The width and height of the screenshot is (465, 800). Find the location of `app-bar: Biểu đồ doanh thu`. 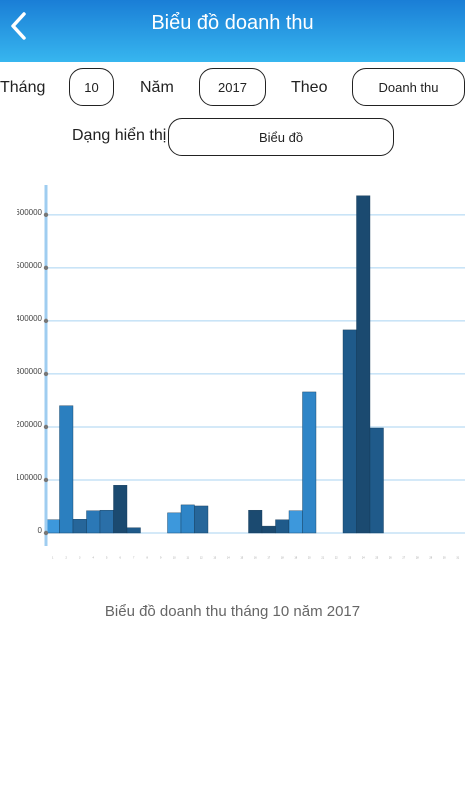

app-bar: Biểu đồ doanh thu is located at coordinates (232, 31).